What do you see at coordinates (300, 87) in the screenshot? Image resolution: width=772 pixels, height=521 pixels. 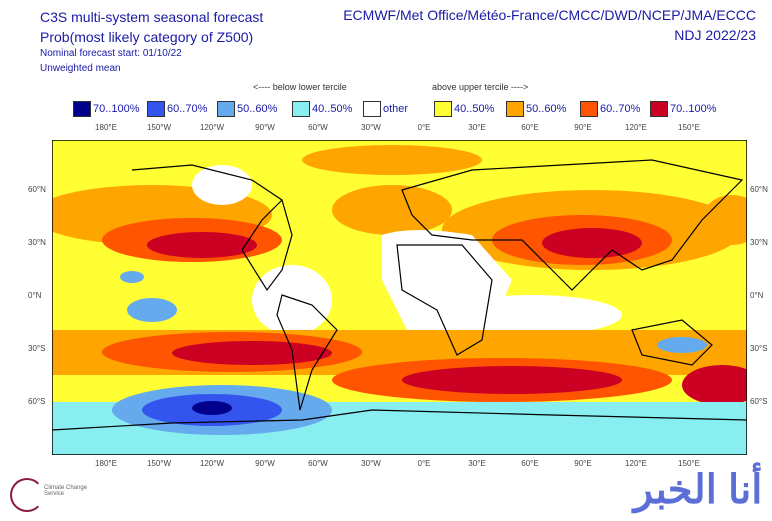 I see `below-label: <---- below lower tercile` at bounding box center [300, 87].